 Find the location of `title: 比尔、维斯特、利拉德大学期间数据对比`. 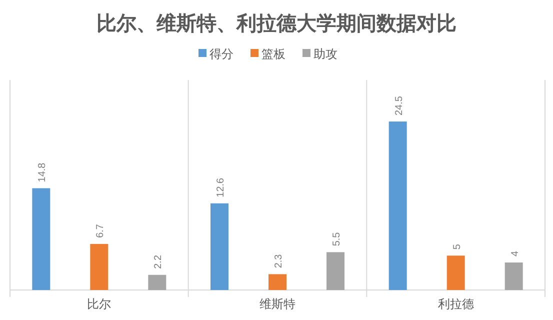

title: 比尔、维斯特、利拉德大学期间数据对比 is located at coordinates (276, 24).